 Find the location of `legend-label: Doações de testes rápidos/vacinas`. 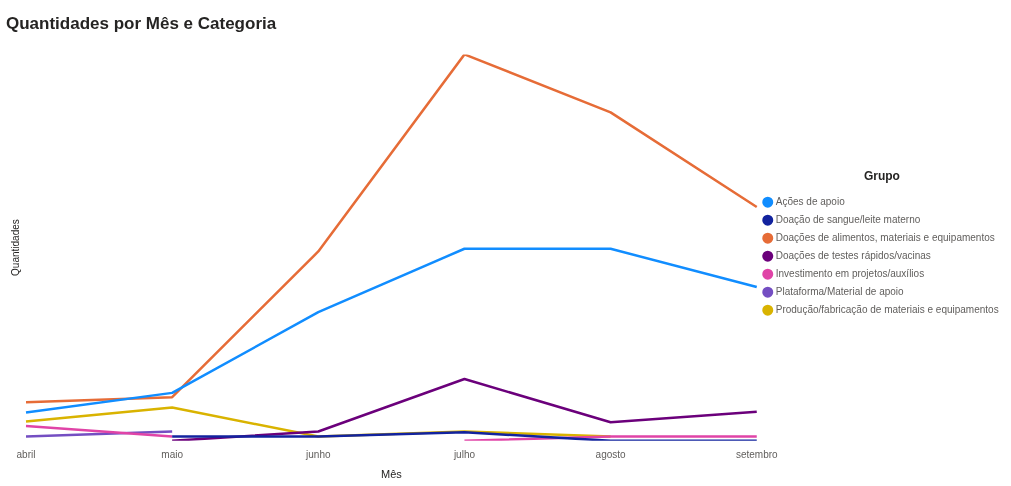

legend-label: Doações de testes rápidos/vacinas is located at coordinates (853, 255).